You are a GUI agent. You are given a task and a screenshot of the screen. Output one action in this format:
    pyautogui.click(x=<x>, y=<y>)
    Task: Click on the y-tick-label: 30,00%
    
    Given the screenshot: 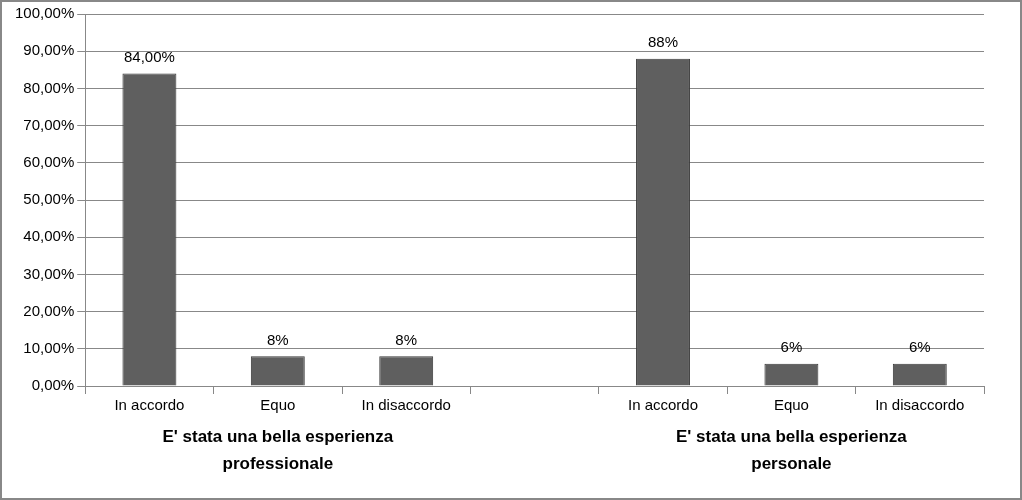 What is the action you would take?
    pyautogui.click(x=49, y=273)
    